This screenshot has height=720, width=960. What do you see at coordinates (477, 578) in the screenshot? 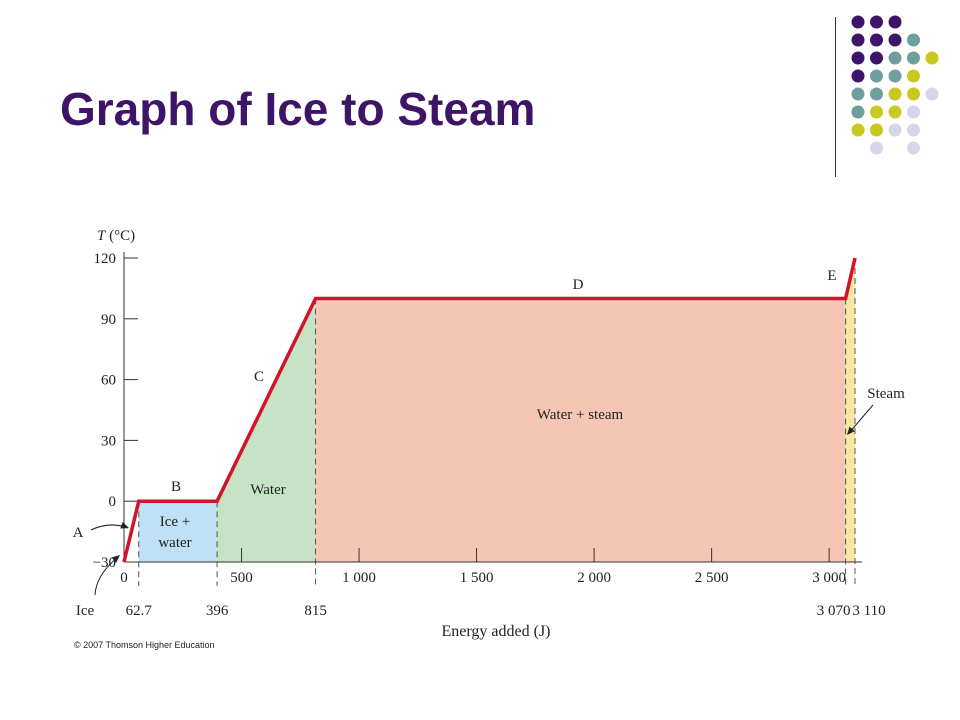
I see `x-tick-label: 1 500` at bounding box center [477, 578].